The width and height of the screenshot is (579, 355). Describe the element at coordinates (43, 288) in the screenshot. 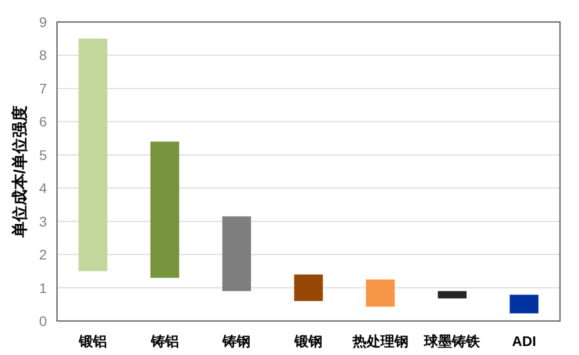

I see `y-tick-label: 1` at that location.